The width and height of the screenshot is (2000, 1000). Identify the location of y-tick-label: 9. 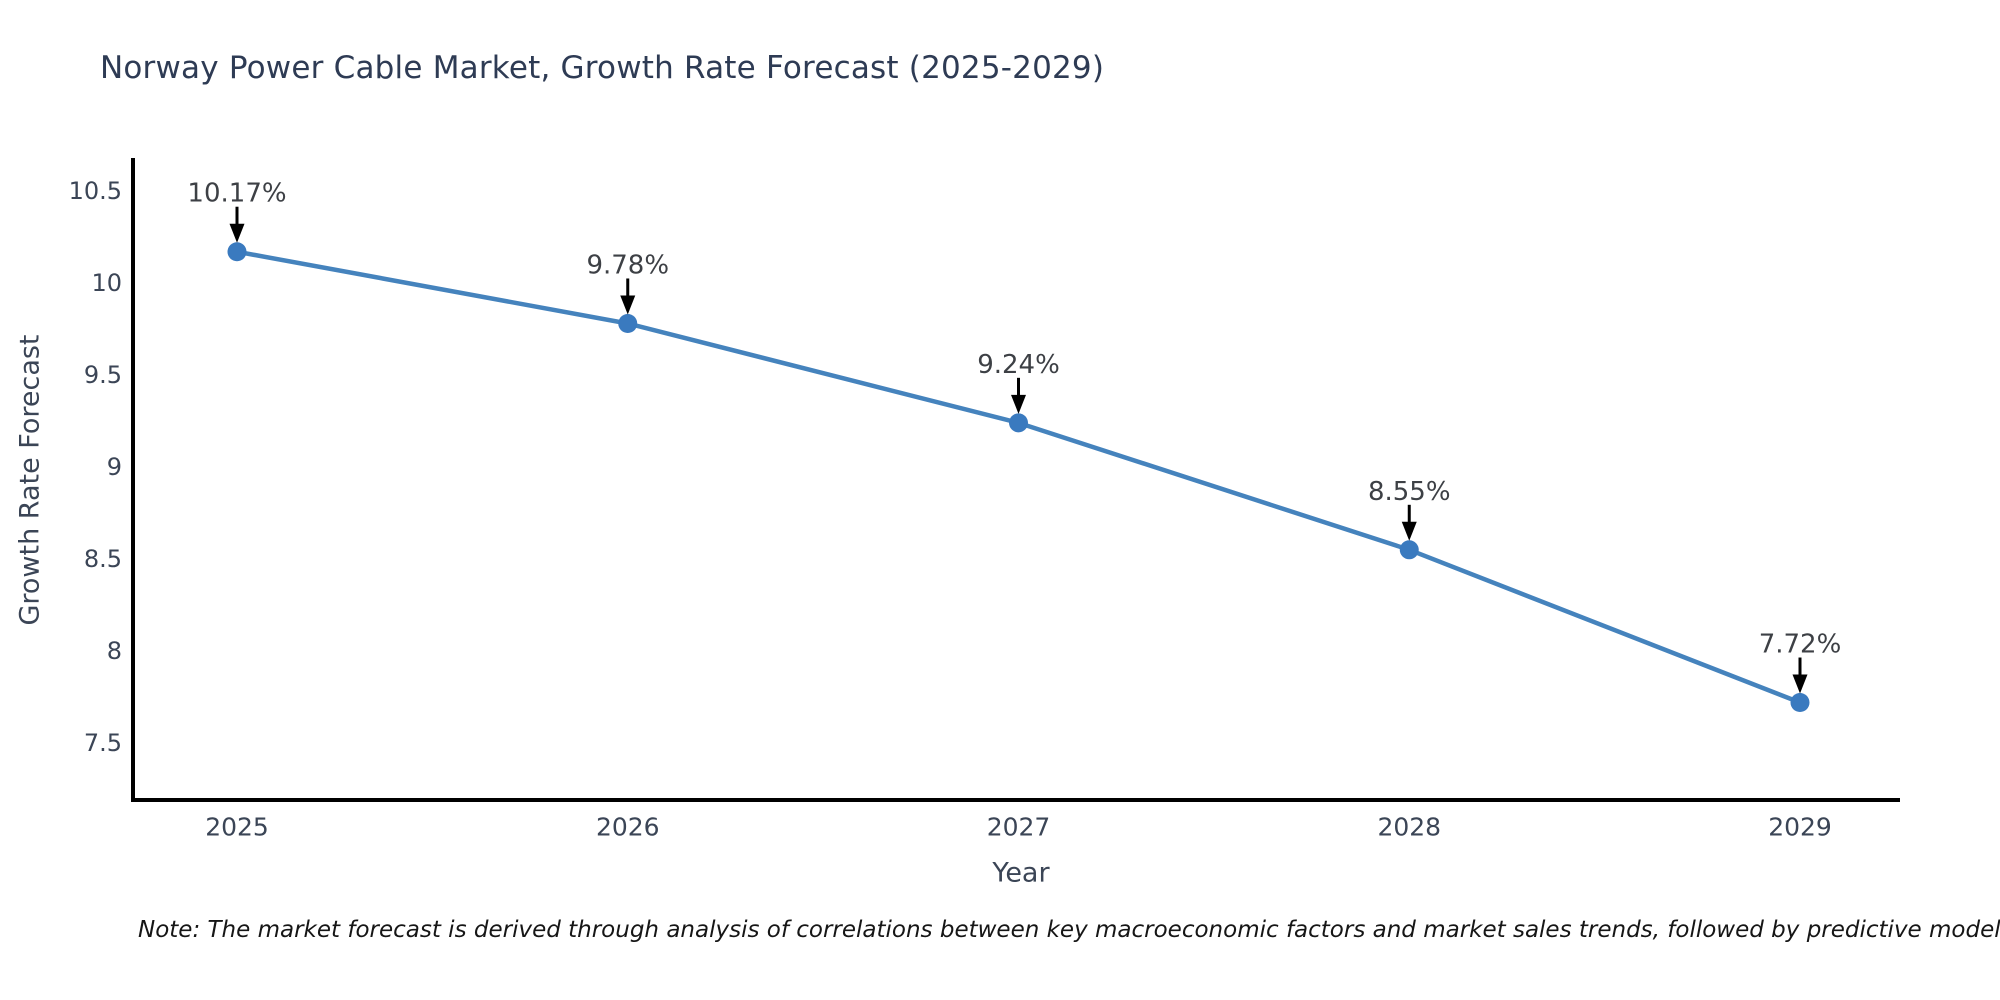
(114, 467).